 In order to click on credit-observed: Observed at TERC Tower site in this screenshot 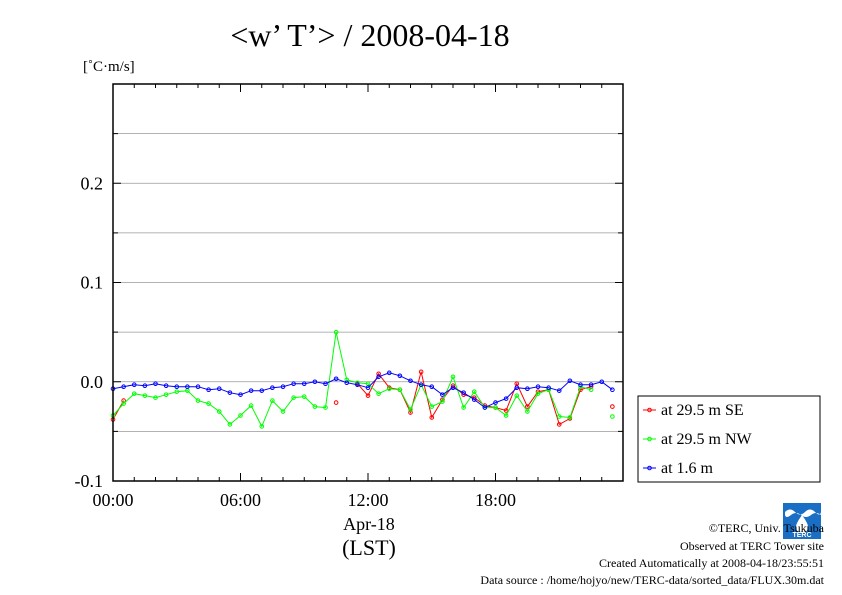, I will do `click(751, 546)`.